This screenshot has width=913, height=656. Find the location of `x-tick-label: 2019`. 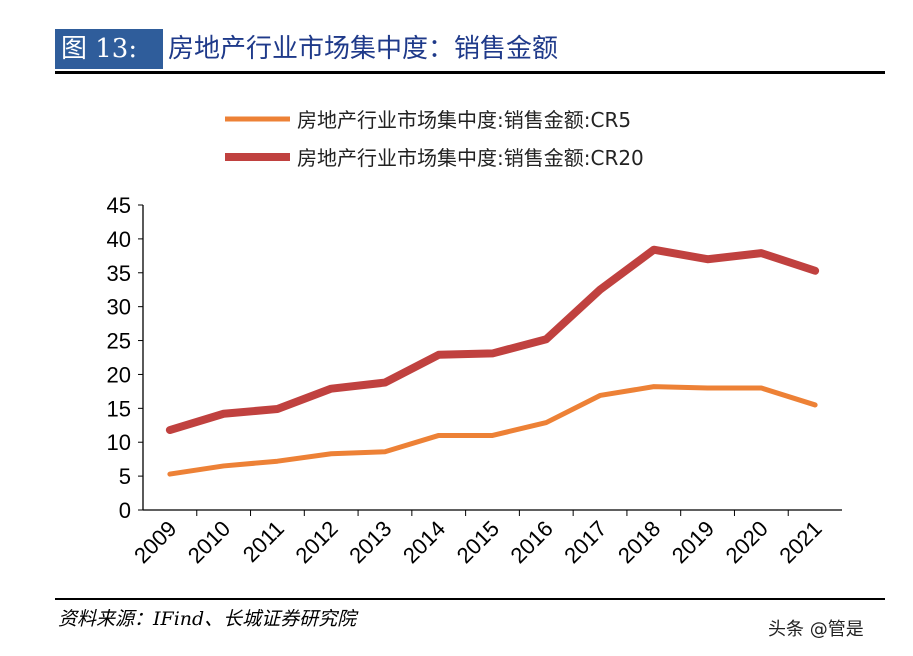

x-tick-label: 2019 is located at coordinates (693, 542).